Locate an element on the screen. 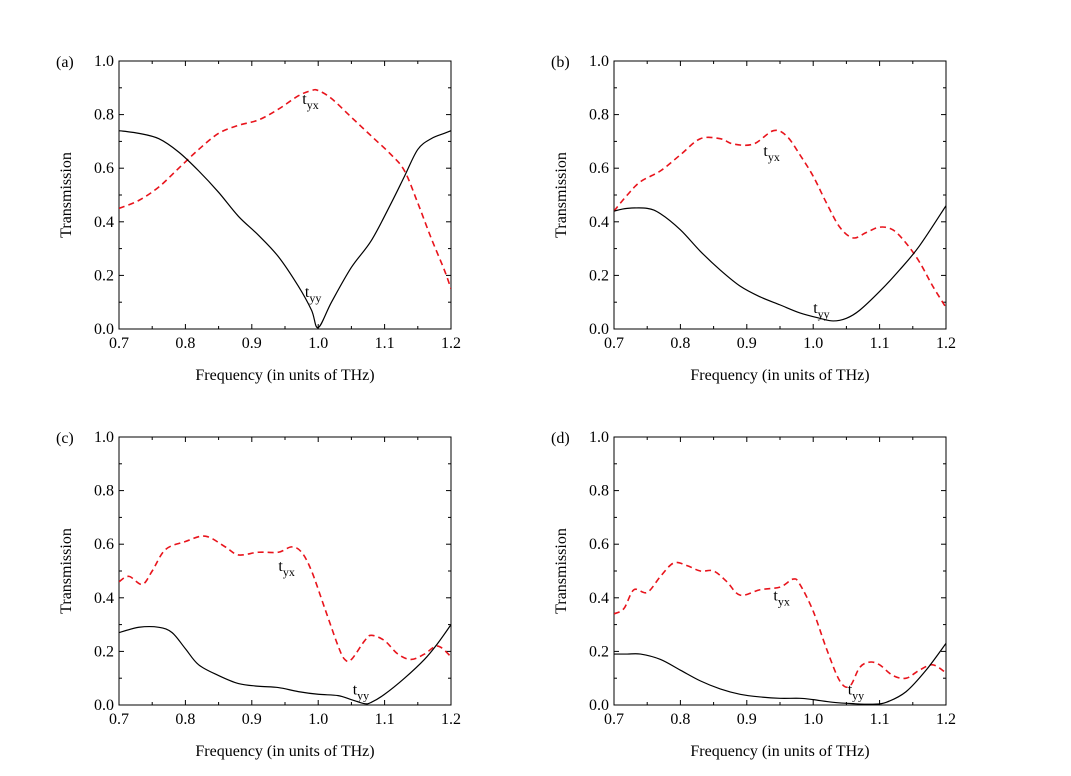 This screenshot has height=776, width=1071. panel-label: (d) is located at coordinates (560, 438).